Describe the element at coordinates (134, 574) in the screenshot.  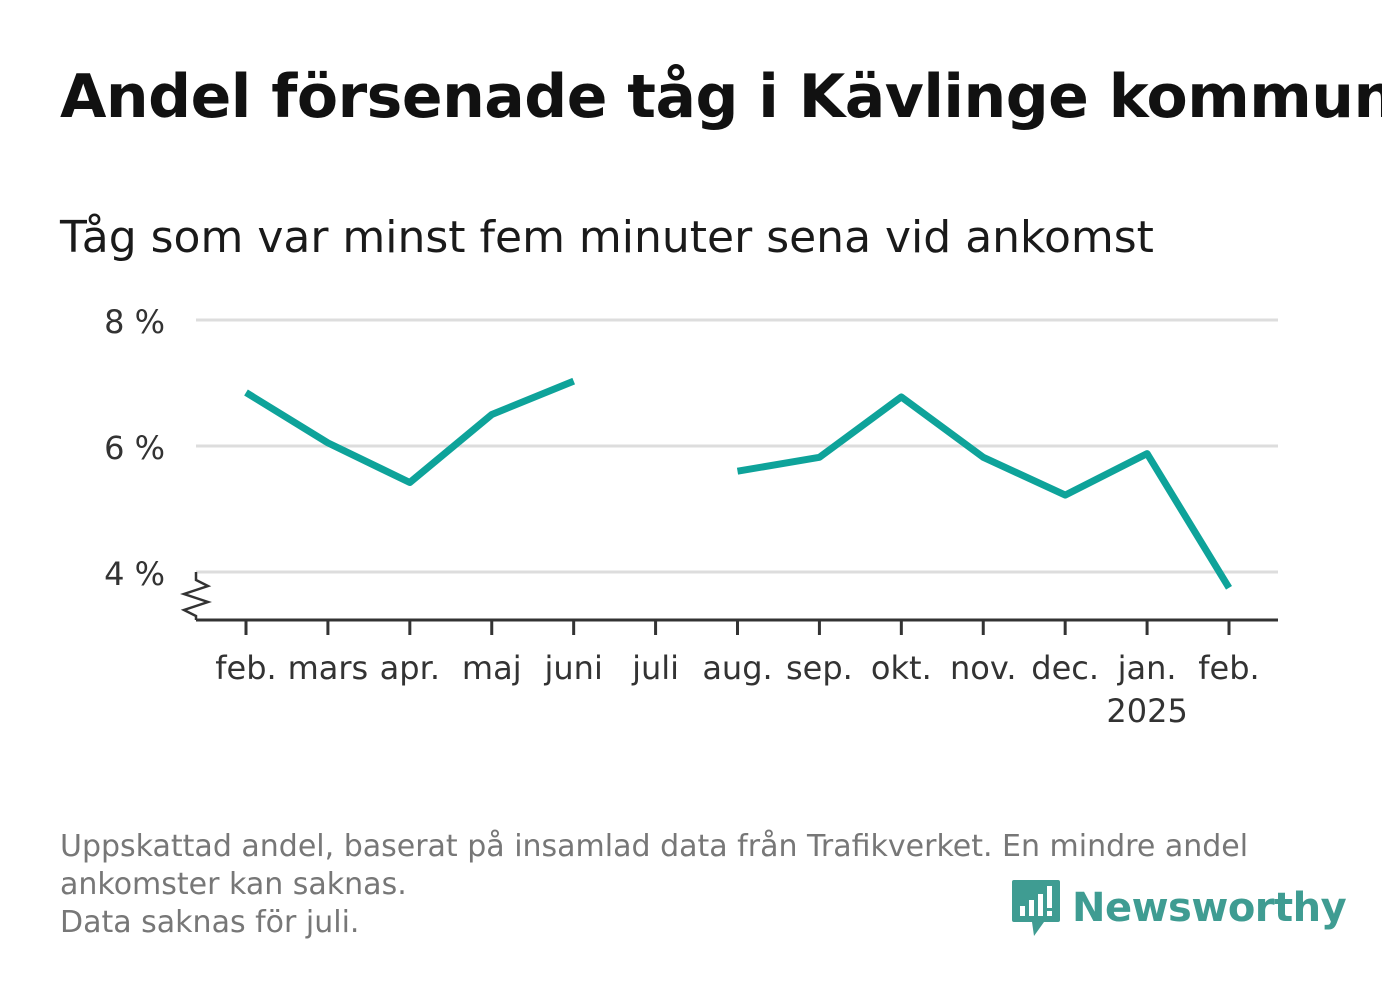
I see `y-tick-label: 4 %` at that location.